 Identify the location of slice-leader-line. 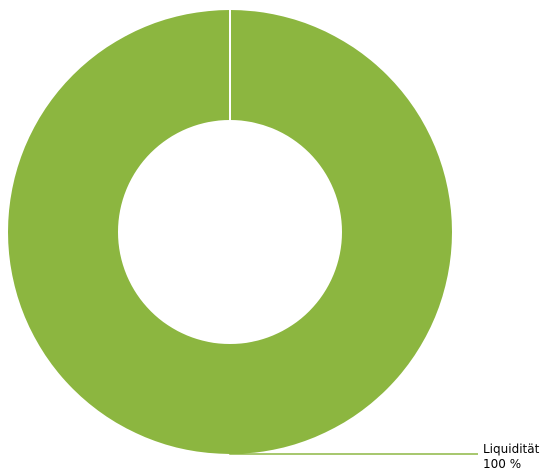
(353, 452).